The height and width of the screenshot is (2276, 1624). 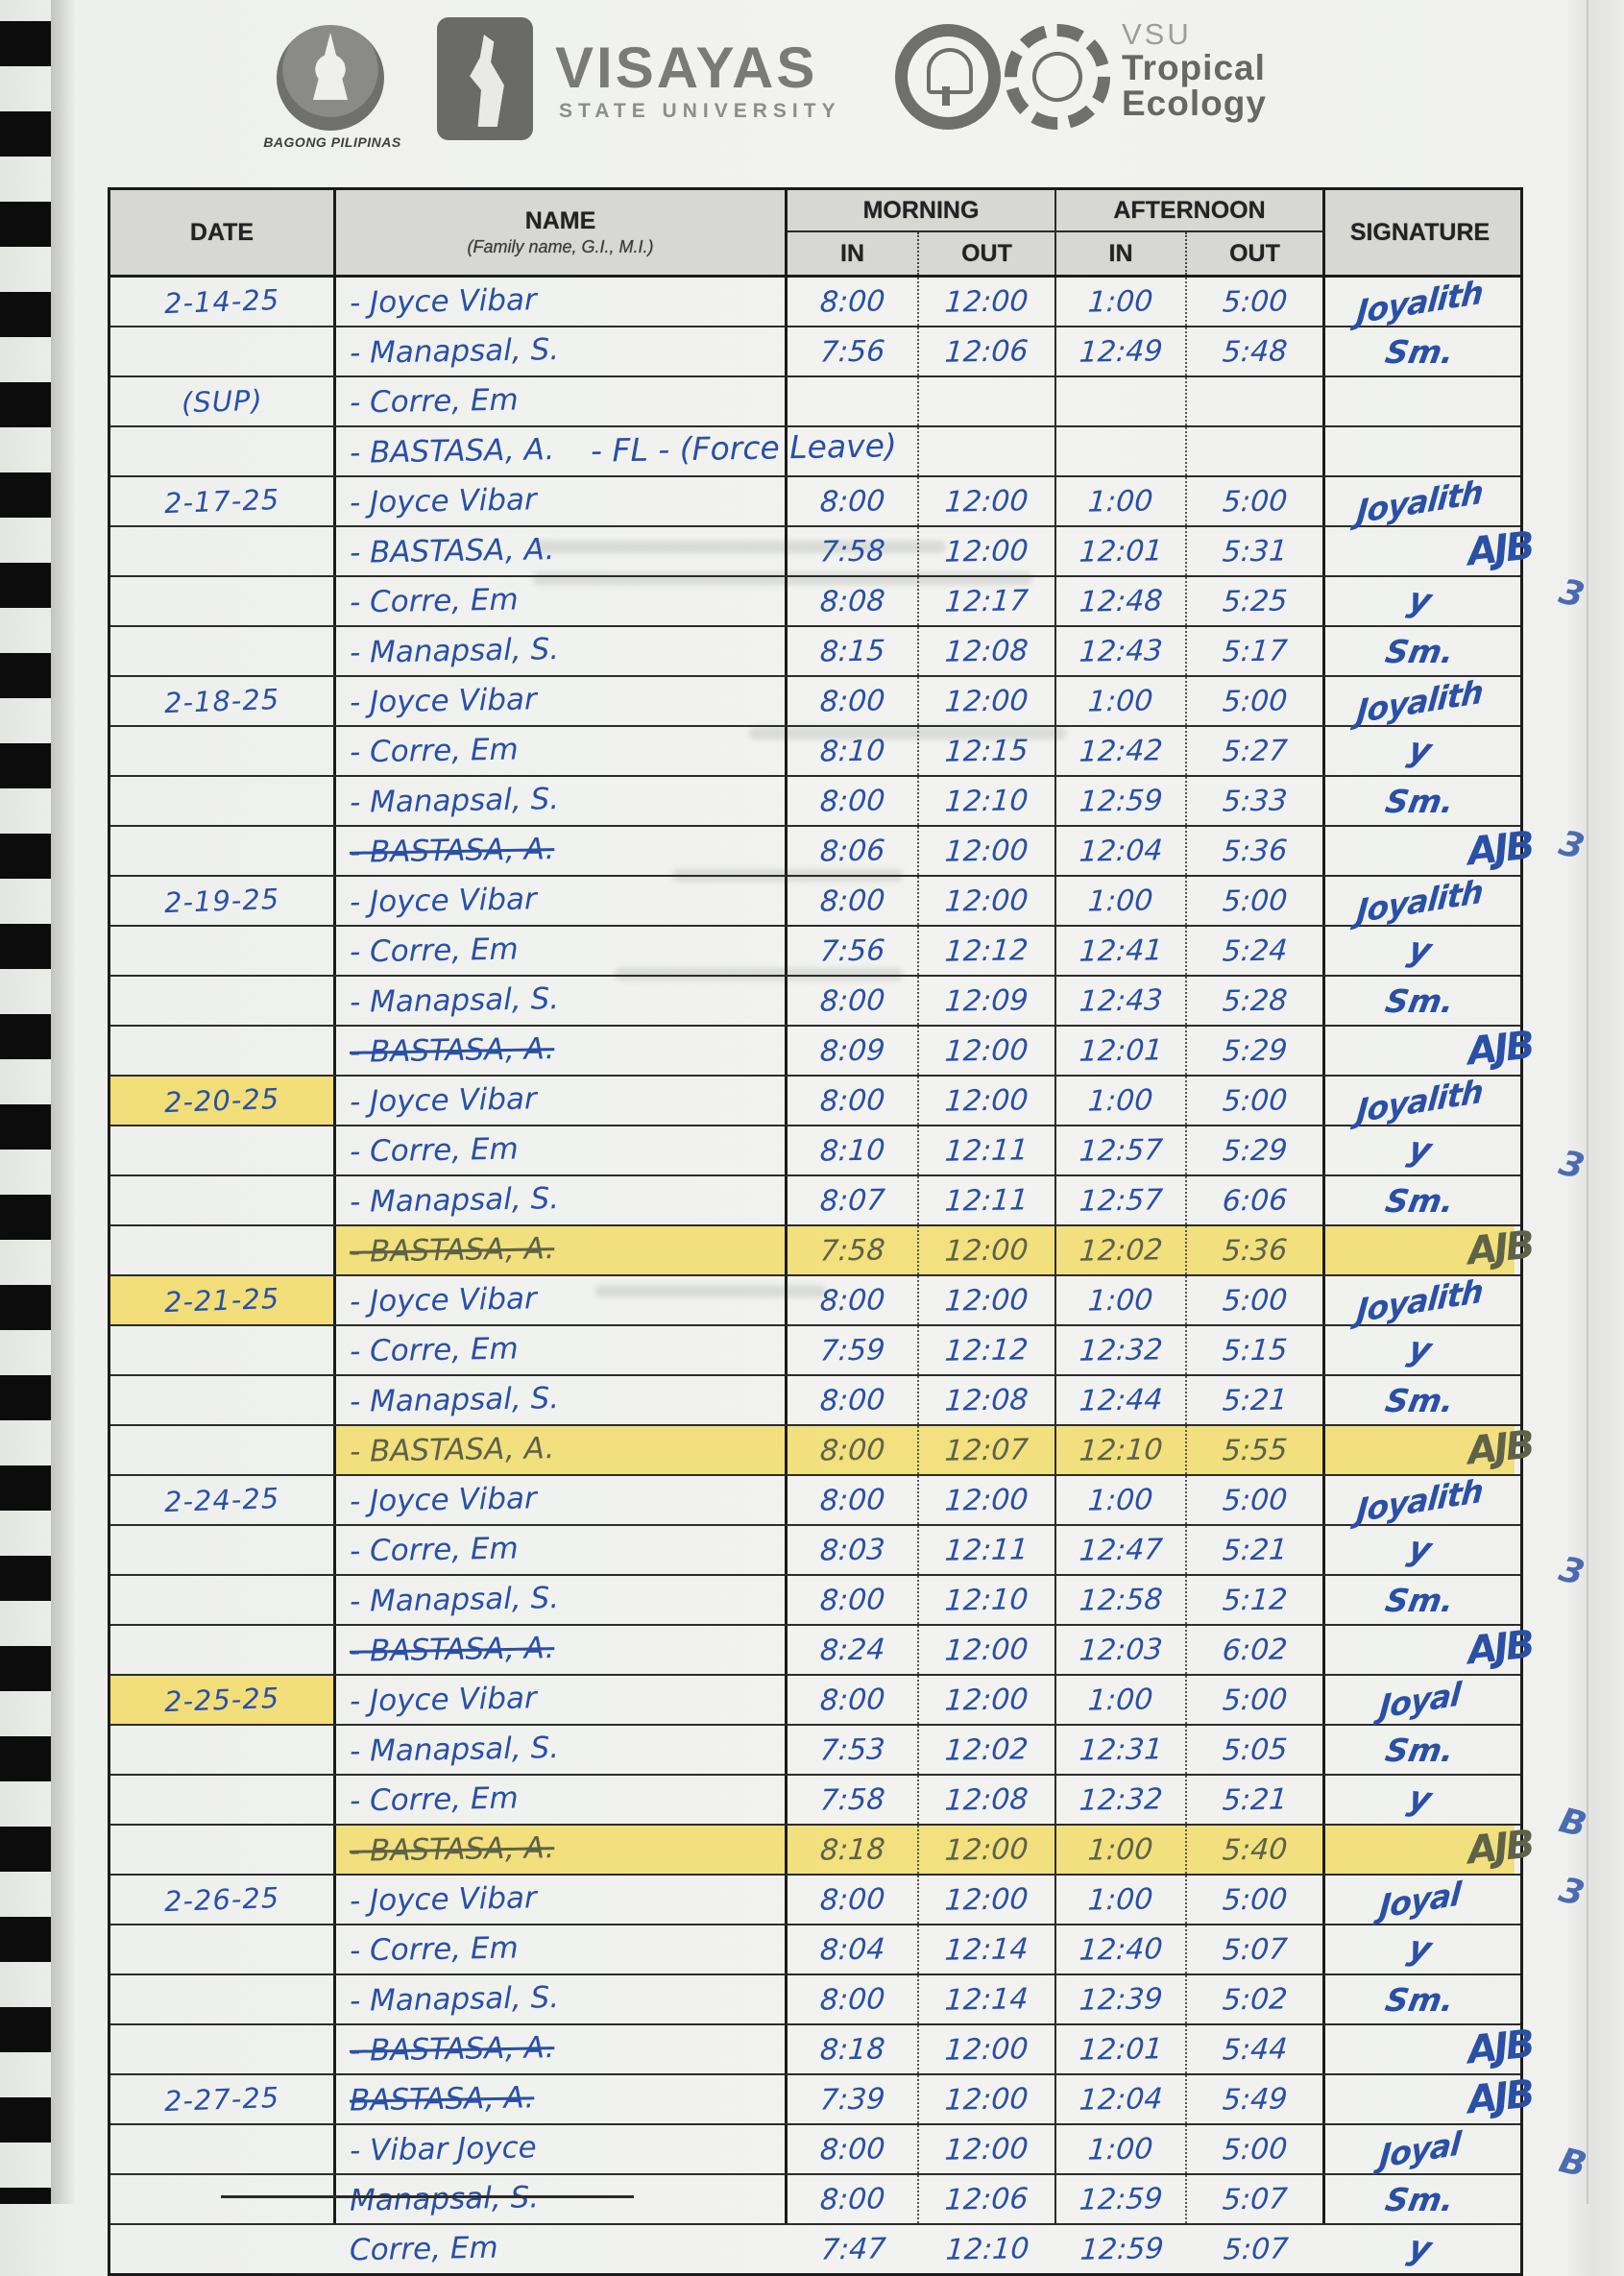 I want to click on margin-ink-mark: 3, so click(x=1571, y=1571).